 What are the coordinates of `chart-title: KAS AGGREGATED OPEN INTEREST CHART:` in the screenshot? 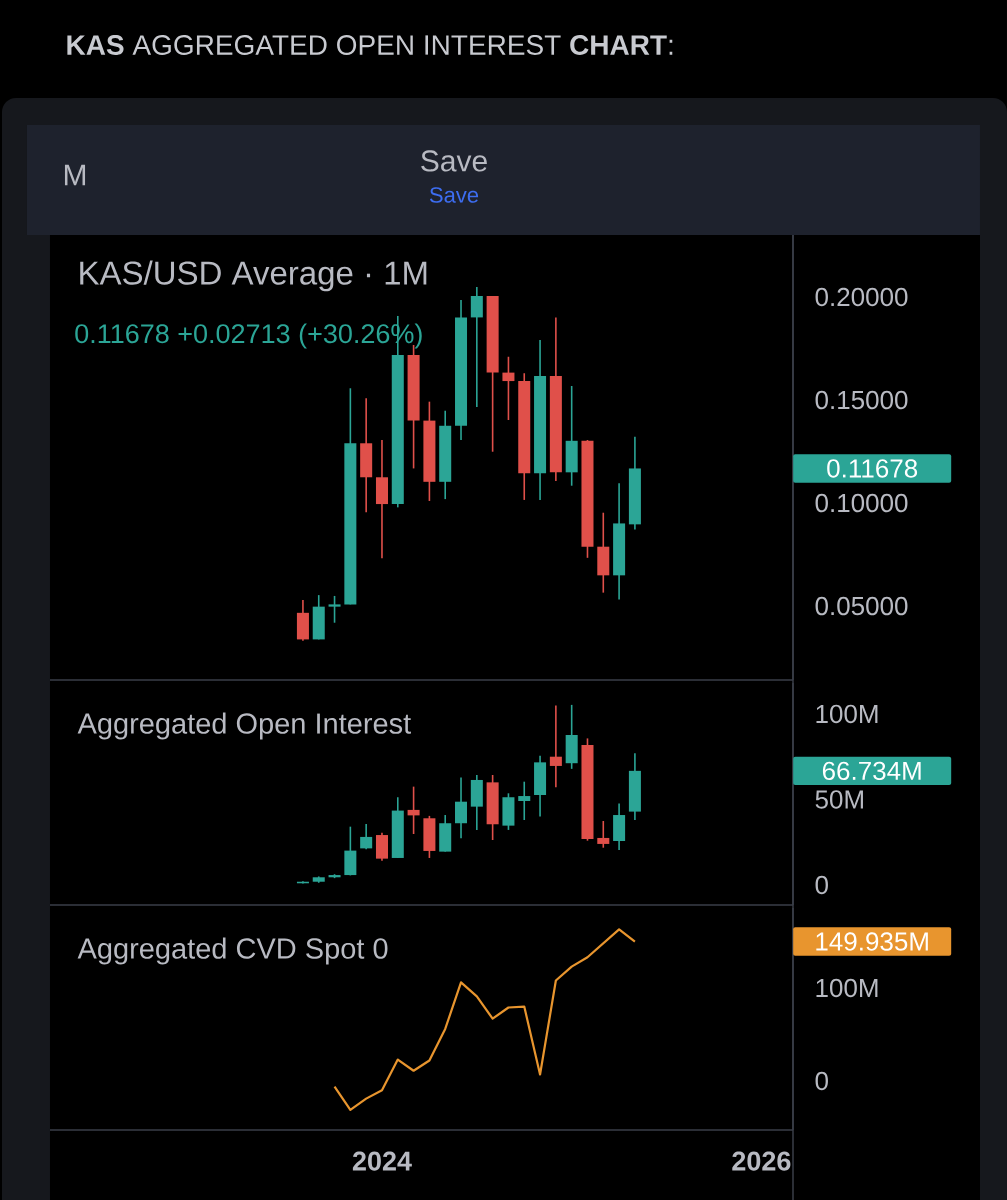 It's located at (370, 45).